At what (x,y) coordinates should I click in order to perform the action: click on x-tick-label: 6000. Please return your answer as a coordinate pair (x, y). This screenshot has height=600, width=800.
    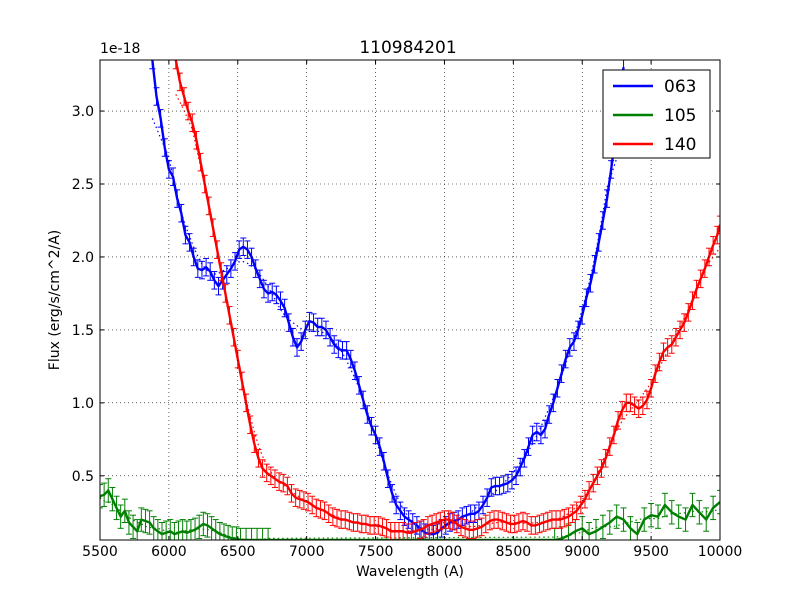
    Looking at the image, I should click on (169, 552).